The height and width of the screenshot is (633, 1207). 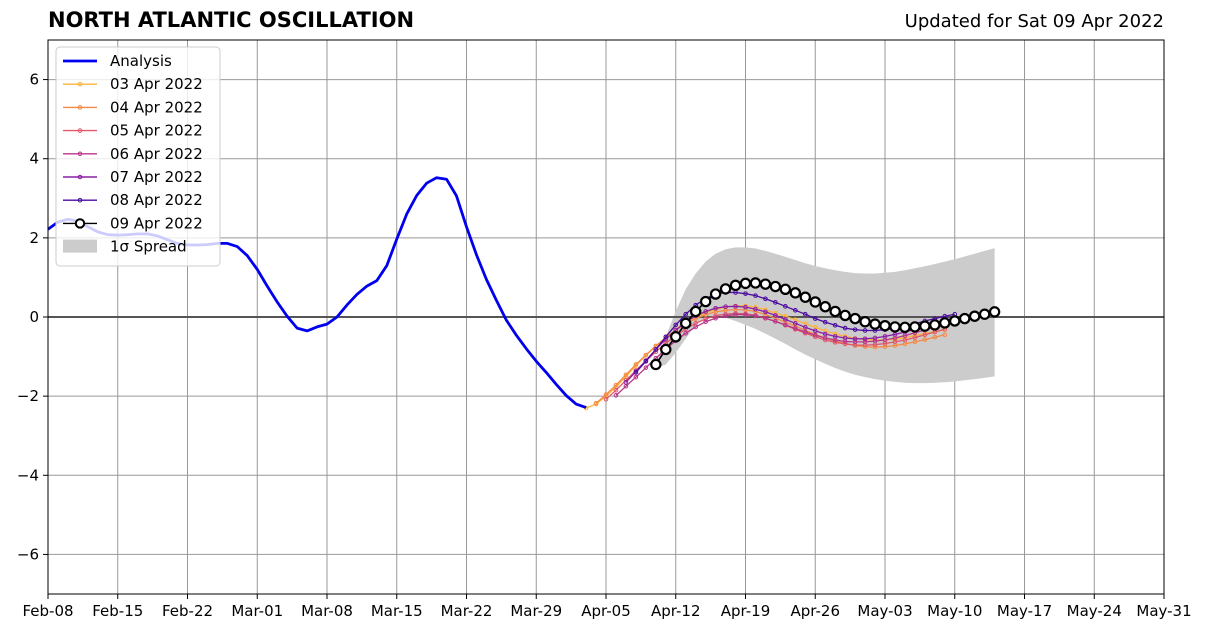 What do you see at coordinates (156, 131) in the screenshot?
I see `legend-label: 05 Apr 2022` at bounding box center [156, 131].